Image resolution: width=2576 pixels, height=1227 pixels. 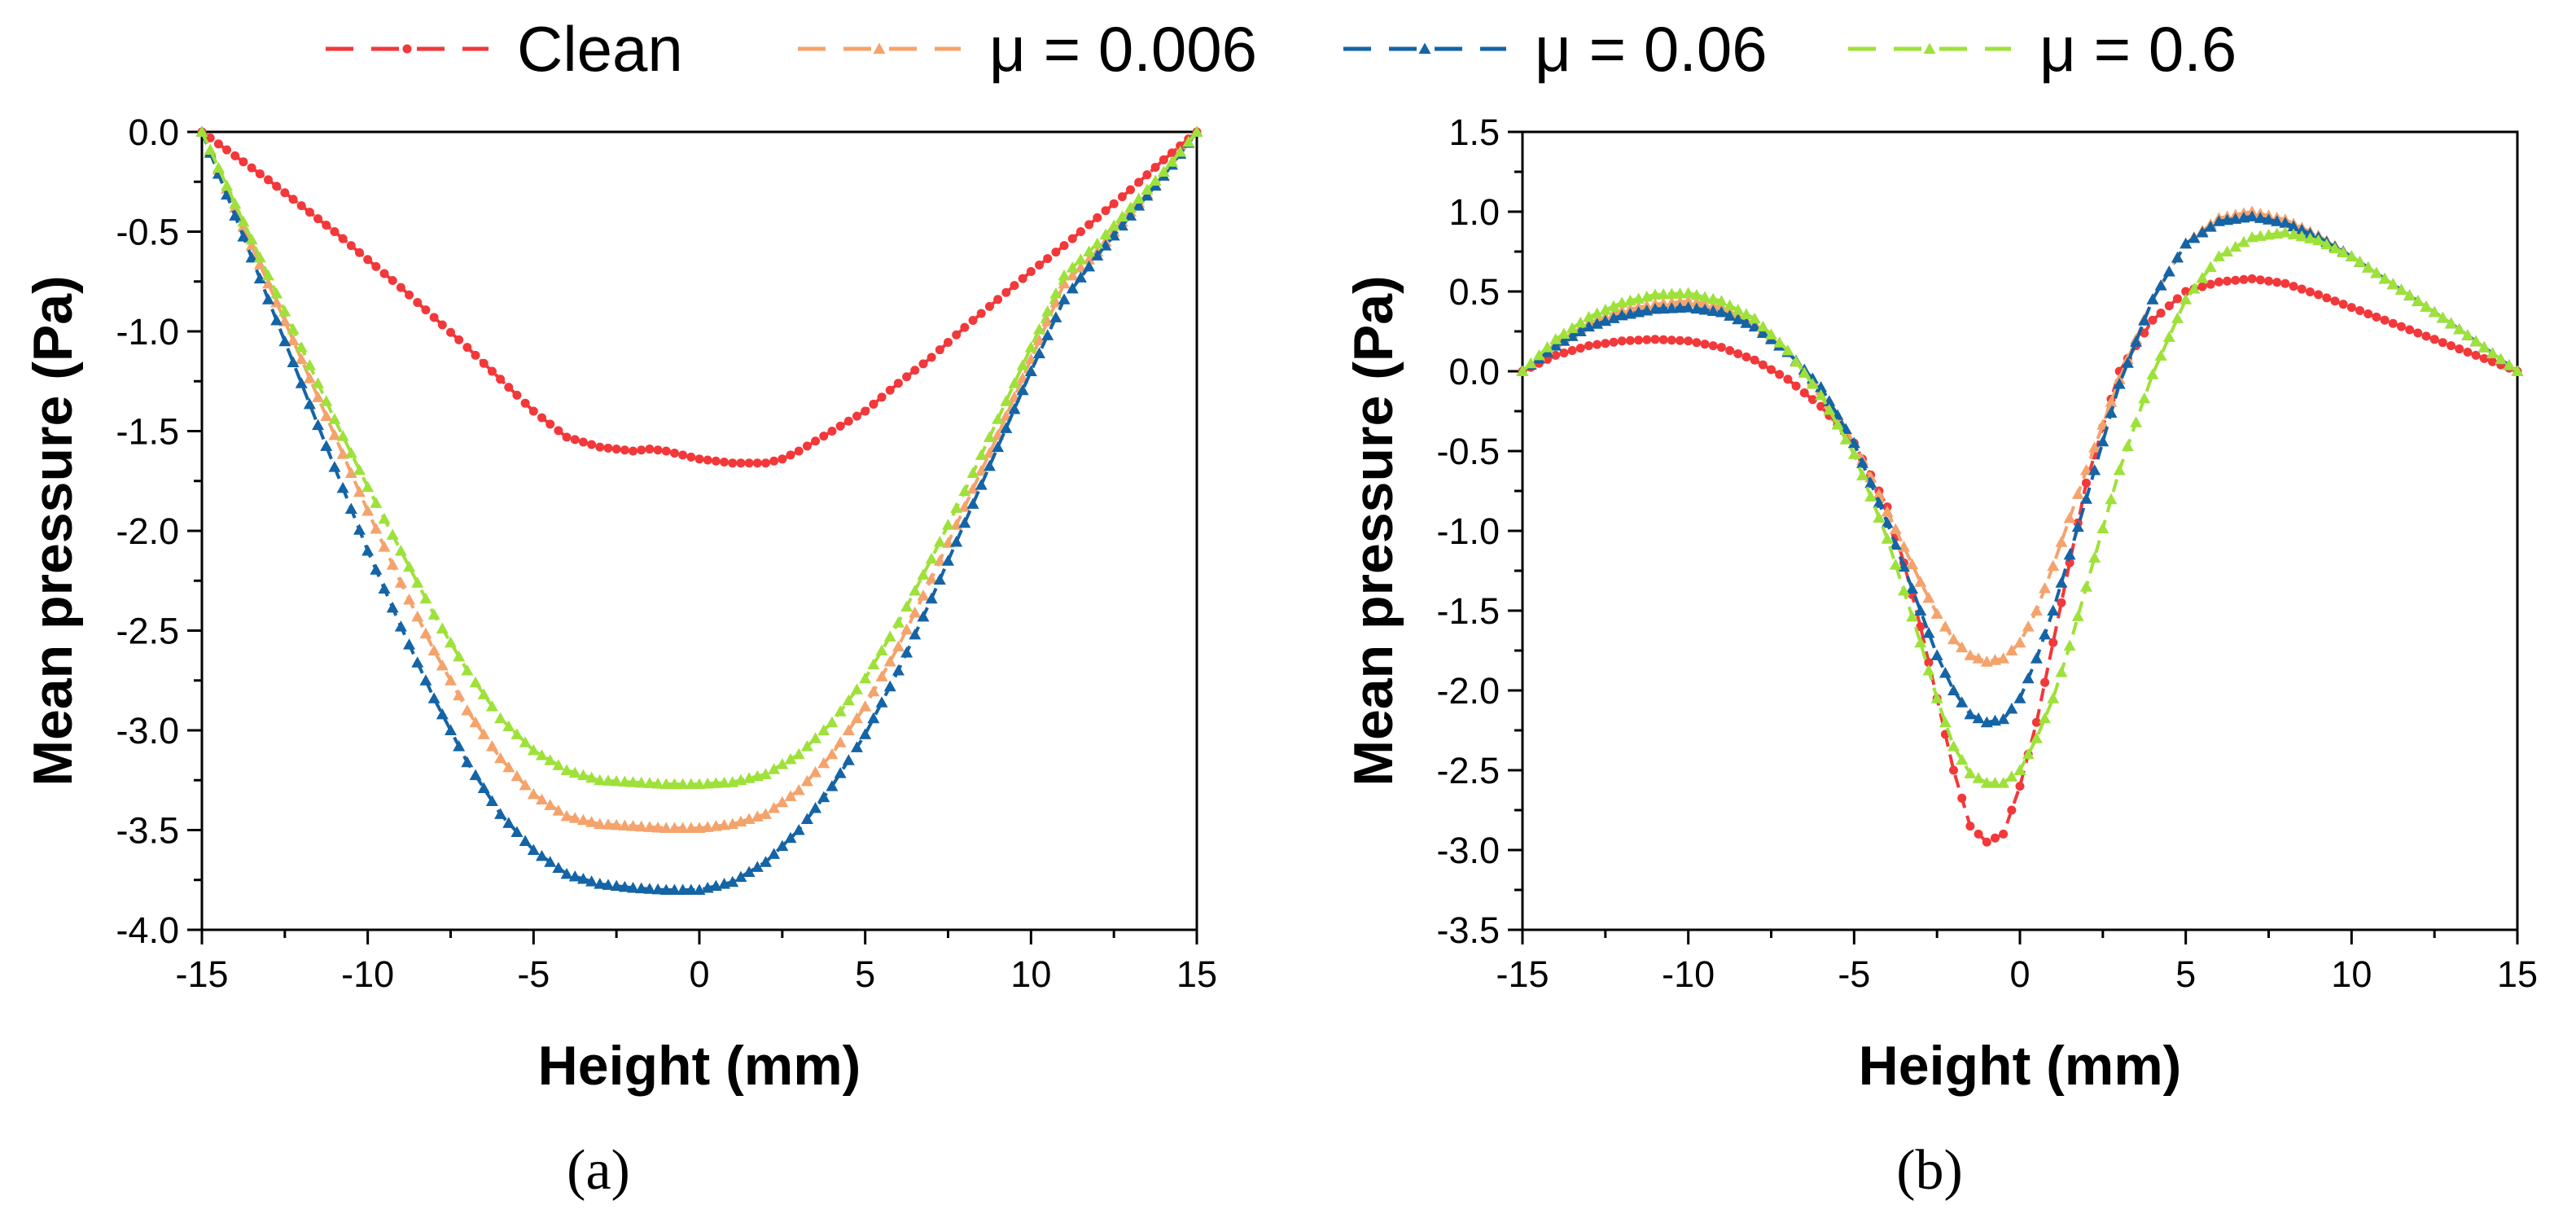 I want to click on legend-entry-mu006: μ = 0.06, so click(x=1555, y=49).